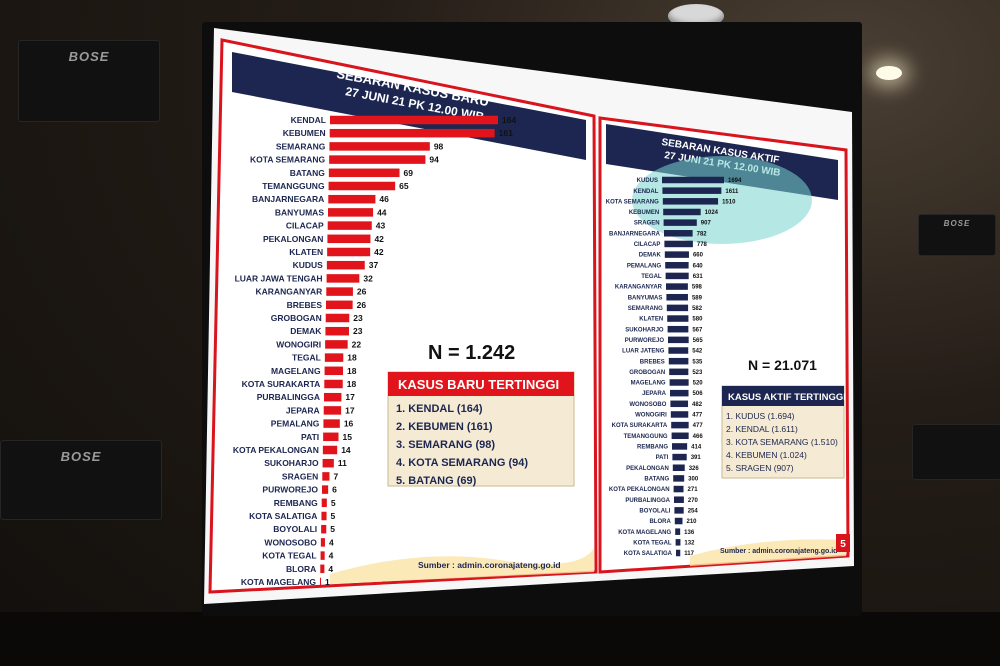  I want to click on right-highlight-header, so click(783, 396).